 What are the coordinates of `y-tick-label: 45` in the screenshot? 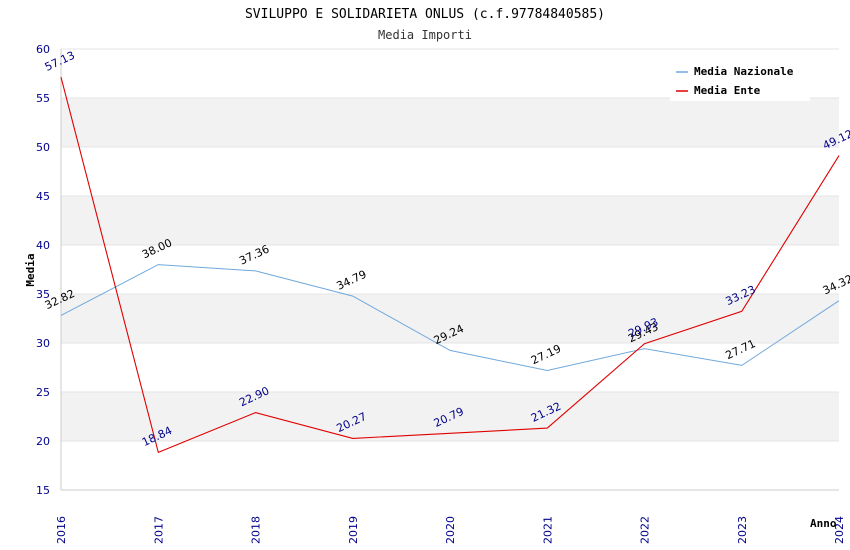 It's located at (43, 196).